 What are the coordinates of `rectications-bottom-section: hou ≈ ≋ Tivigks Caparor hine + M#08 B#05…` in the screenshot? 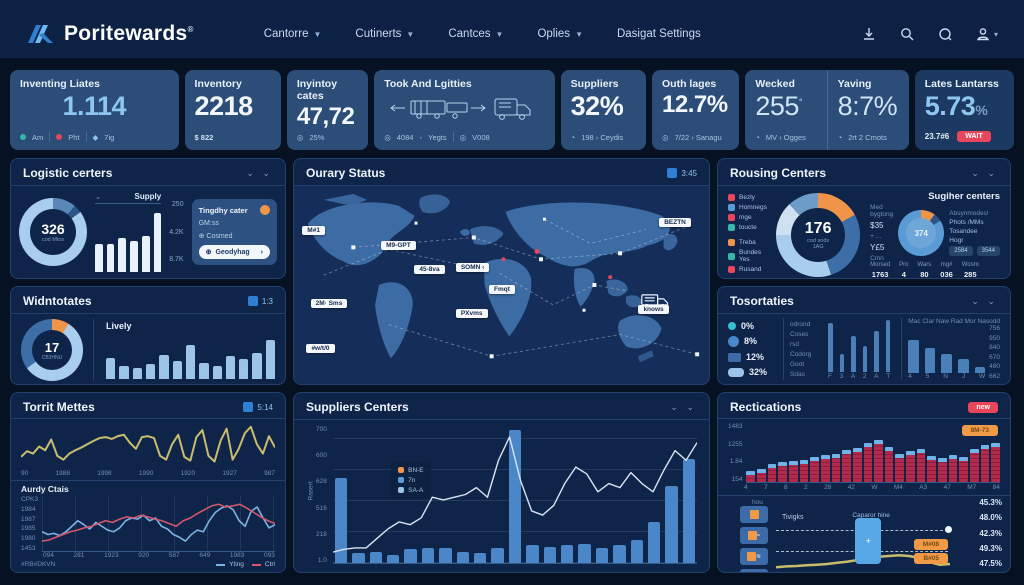 It's located at (864, 533).